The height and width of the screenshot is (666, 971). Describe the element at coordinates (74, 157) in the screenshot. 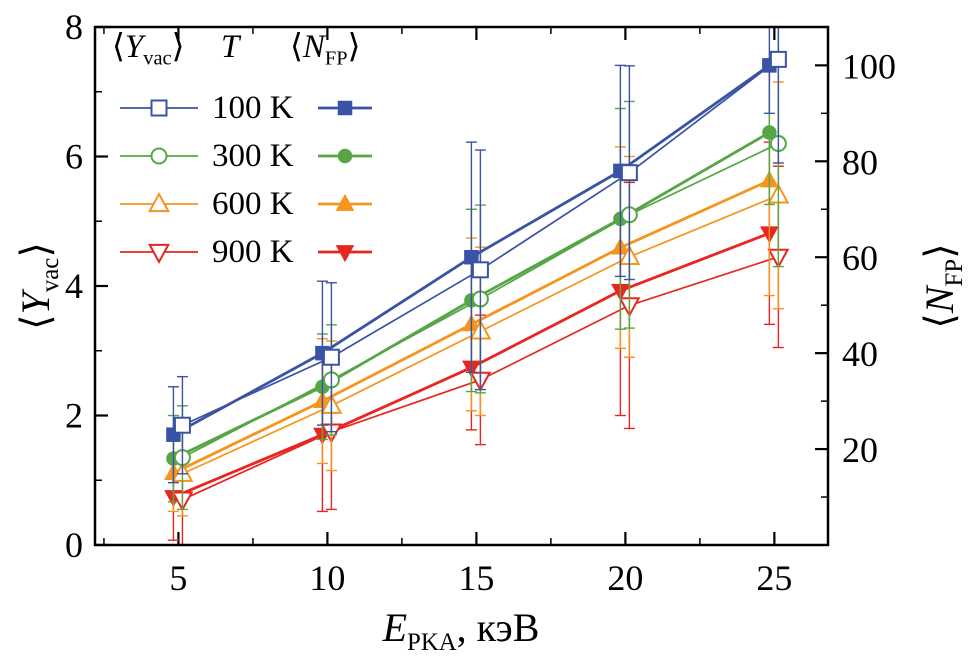

I see `svg-text: 6` at that location.